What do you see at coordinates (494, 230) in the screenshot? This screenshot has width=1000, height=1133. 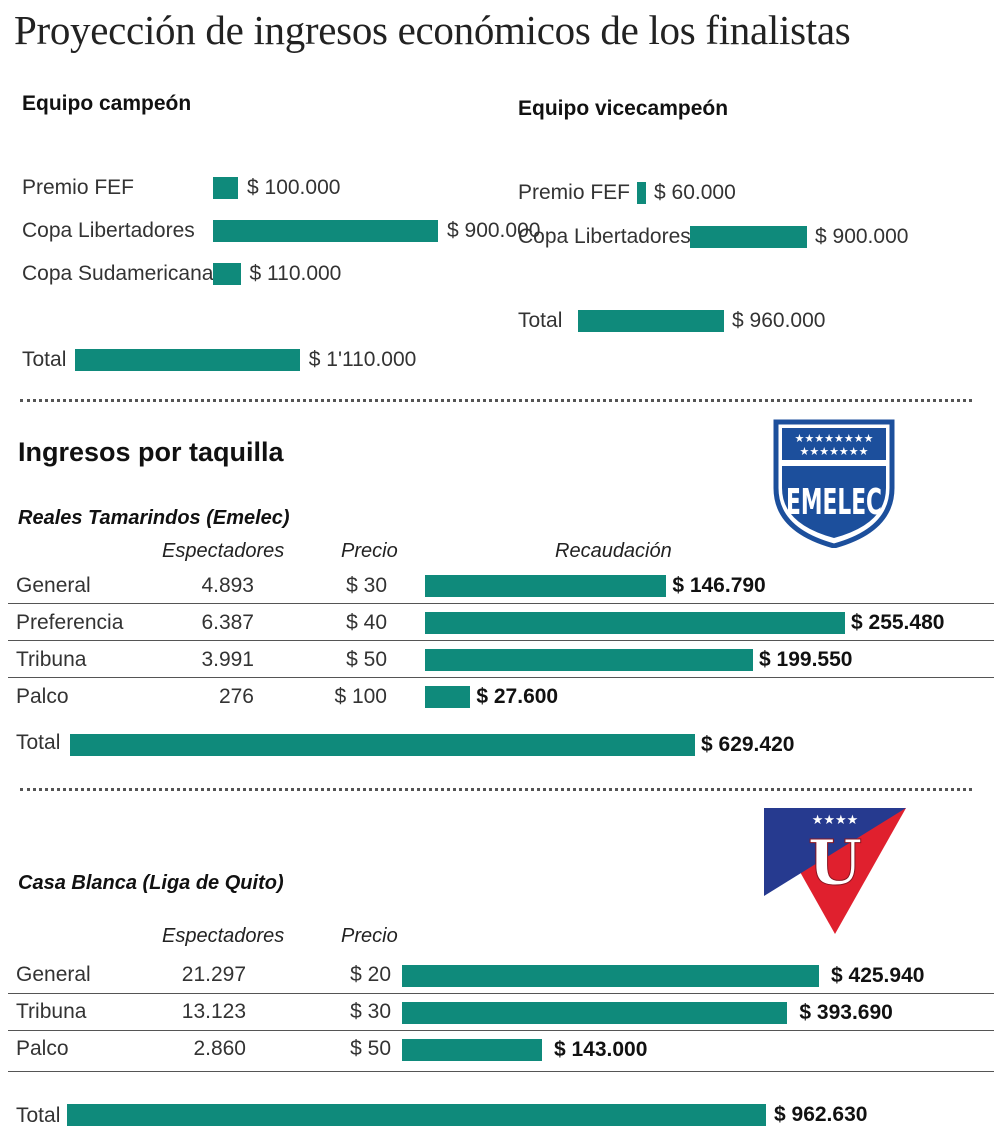 I see `champion-value-label: $ 900.000` at bounding box center [494, 230].